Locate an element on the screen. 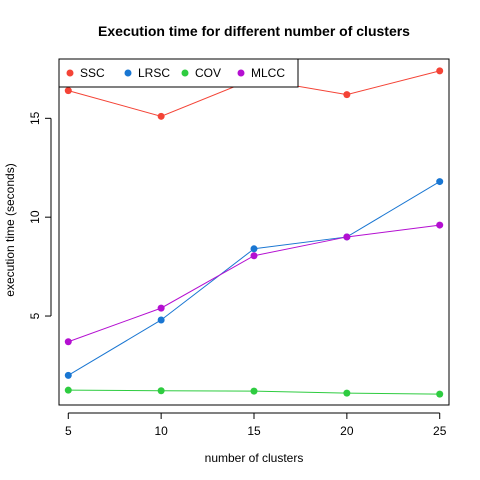 The width and height of the screenshot is (480, 480). legend-item: MLCC is located at coordinates (261, 73).